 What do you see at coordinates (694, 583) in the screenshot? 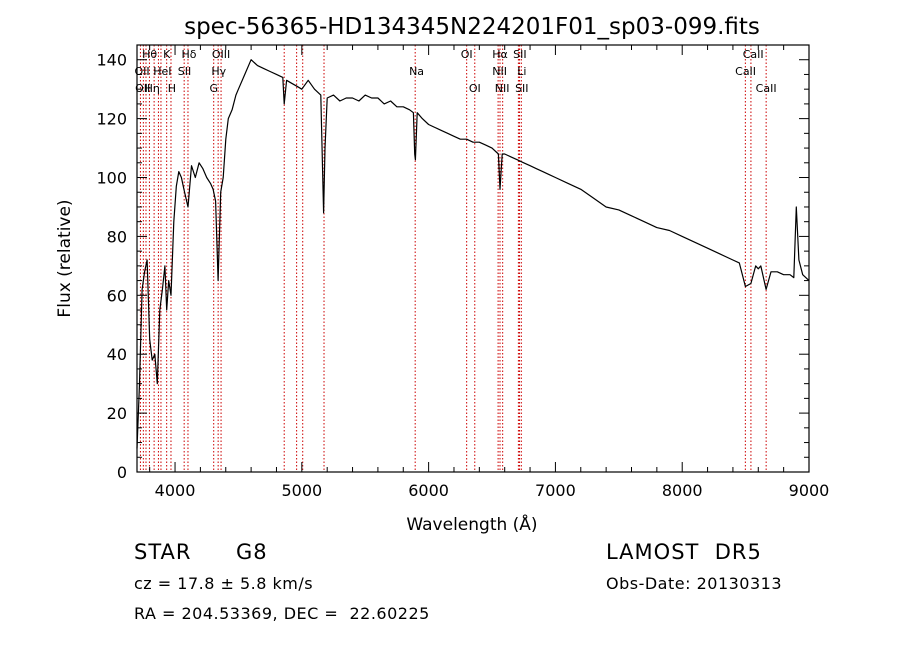
I see `obs-date-label: Obs-Date: 20130313` at bounding box center [694, 583].